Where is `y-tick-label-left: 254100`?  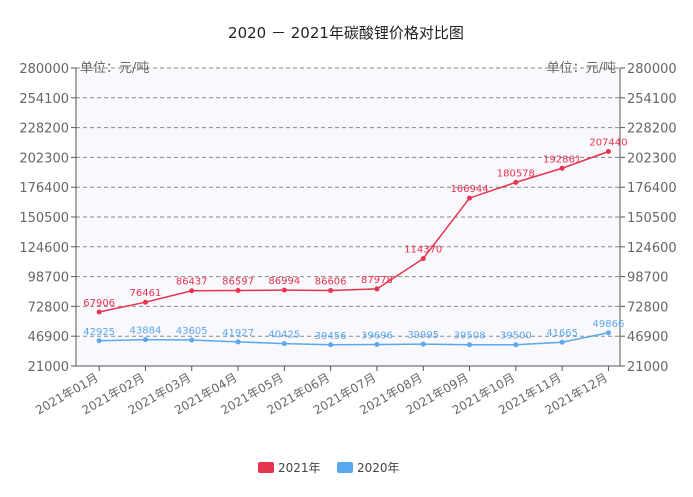
y-tick-label-left: 254100 is located at coordinates (44, 99).